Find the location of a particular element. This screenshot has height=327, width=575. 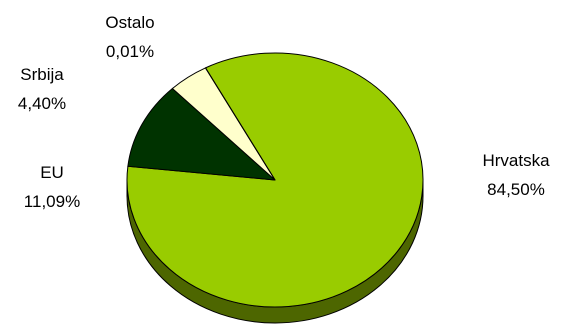

label-hrvatska-name: Hrvatska is located at coordinates (516, 160).